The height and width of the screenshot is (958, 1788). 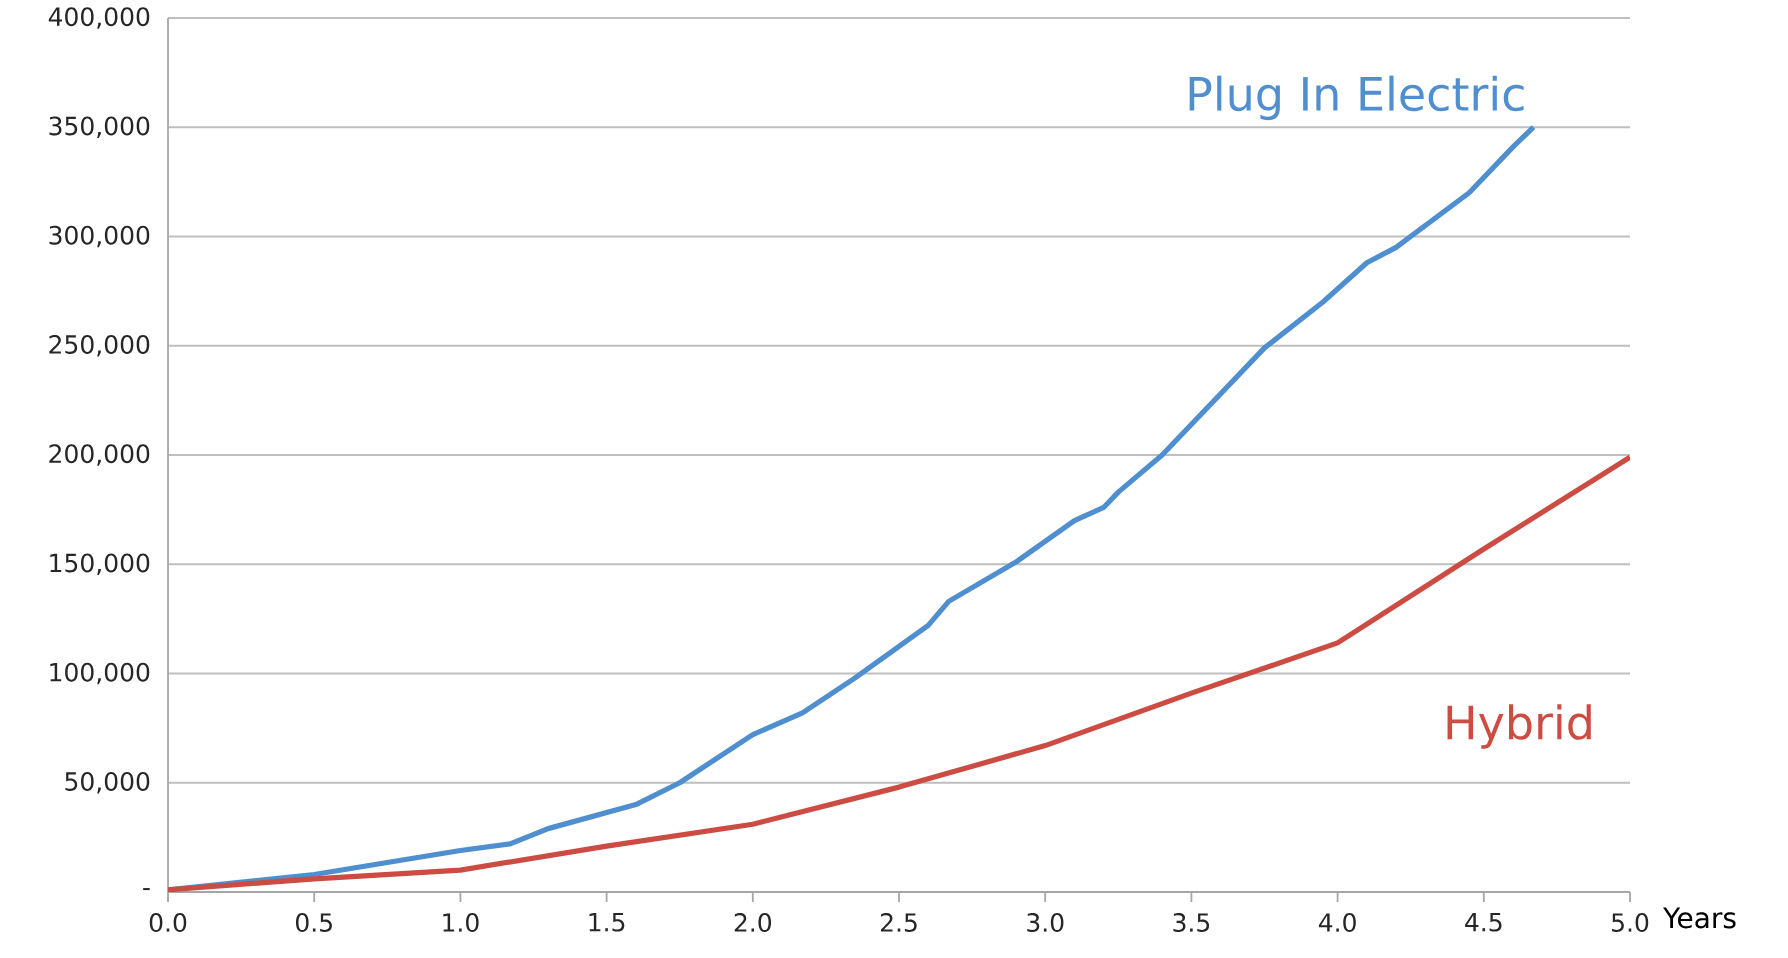 I want to click on x-tick-label: 4.5, so click(x=1483, y=922).